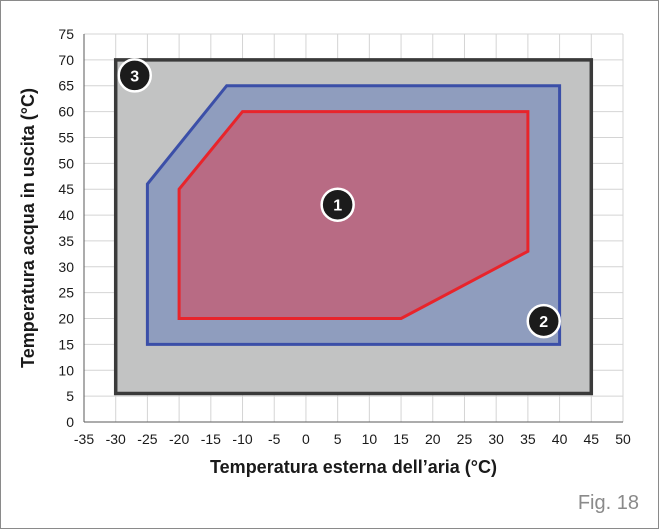 The width and height of the screenshot is (659, 529). What do you see at coordinates (84, 439) in the screenshot?
I see `x-tick-label: -35` at bounding box center [84, 439].